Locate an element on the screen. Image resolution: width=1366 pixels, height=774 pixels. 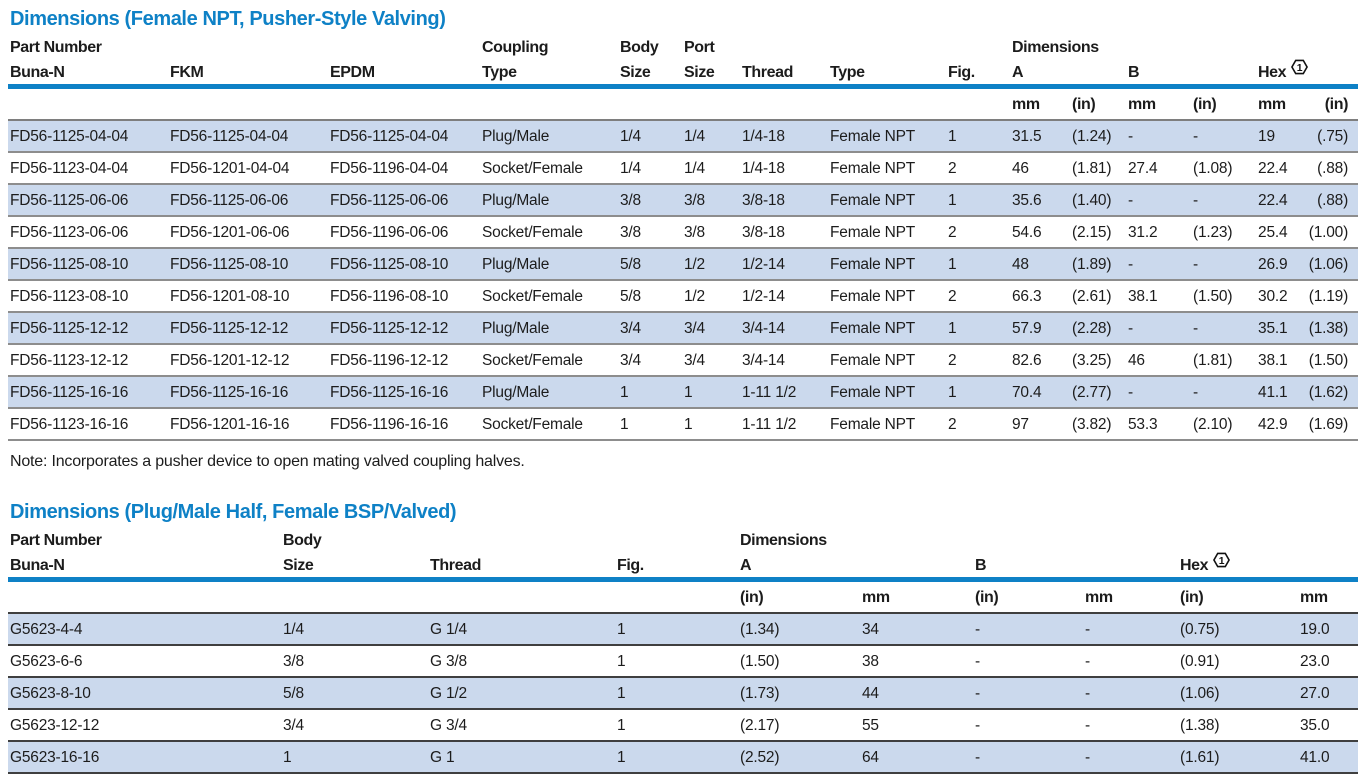
table-cell: (2.15) is located at coordinates (1098, 232).